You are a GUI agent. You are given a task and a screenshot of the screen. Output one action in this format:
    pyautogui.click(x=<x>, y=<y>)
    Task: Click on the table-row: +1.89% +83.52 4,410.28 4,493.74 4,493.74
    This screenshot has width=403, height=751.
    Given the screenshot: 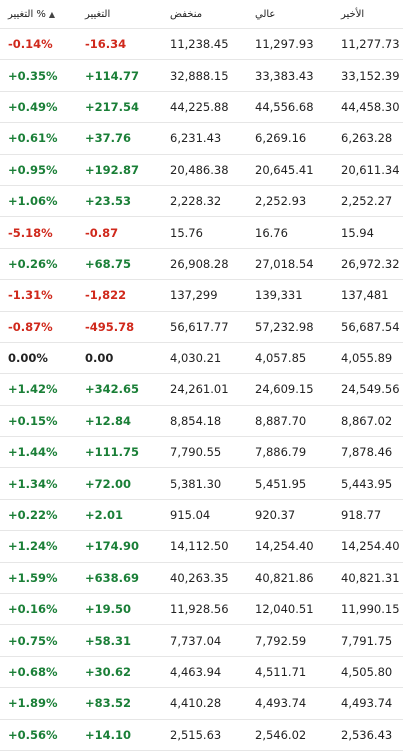 What is the action you would take?
    pyautogui.click(x=201, y=704)
    